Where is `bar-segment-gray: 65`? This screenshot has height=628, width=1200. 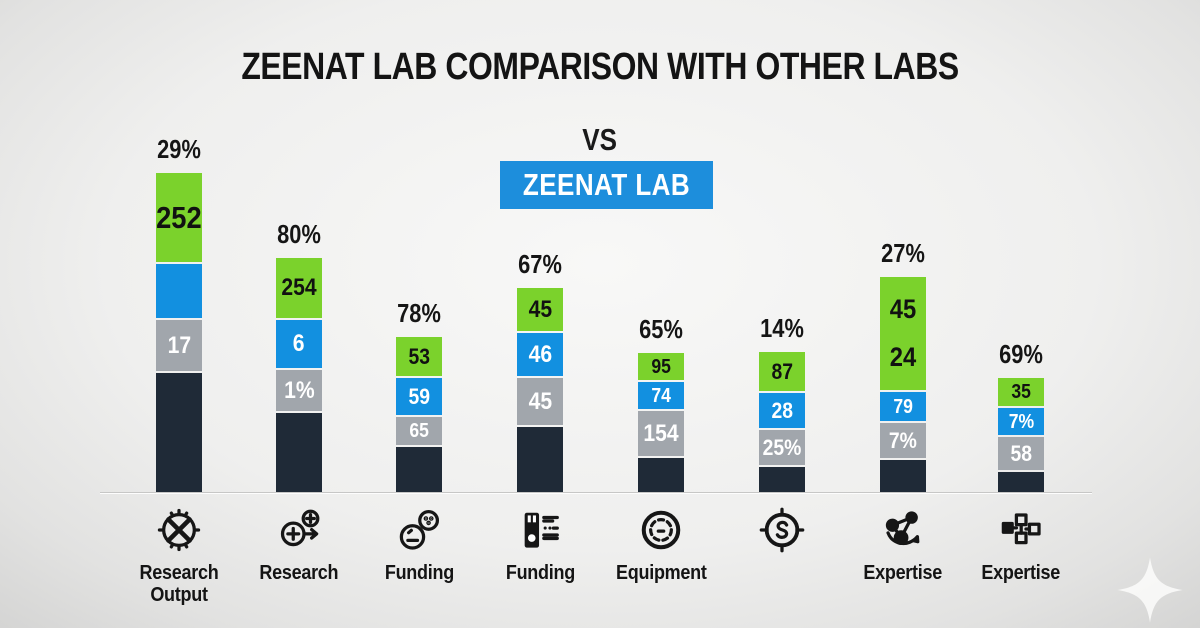
bar-segment-gray: 65 is located at coordinates (419, 431).